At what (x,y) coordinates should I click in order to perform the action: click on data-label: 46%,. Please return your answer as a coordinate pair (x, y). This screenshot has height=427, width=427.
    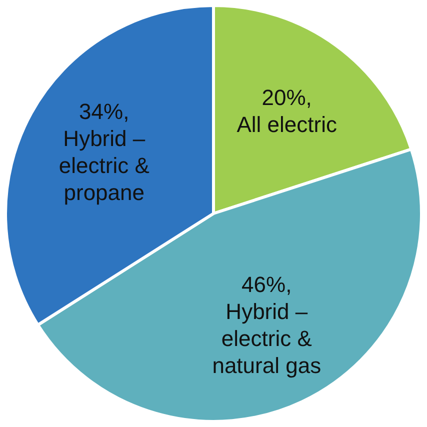
    Looking at the image, I should click on (267, 284).